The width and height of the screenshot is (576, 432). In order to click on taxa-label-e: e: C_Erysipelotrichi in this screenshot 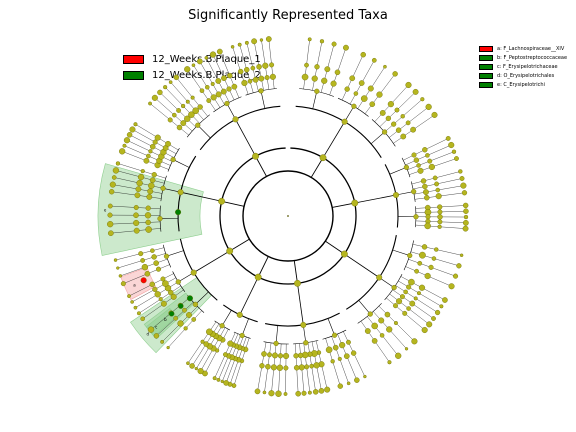, I will do `click(521, 84)`.